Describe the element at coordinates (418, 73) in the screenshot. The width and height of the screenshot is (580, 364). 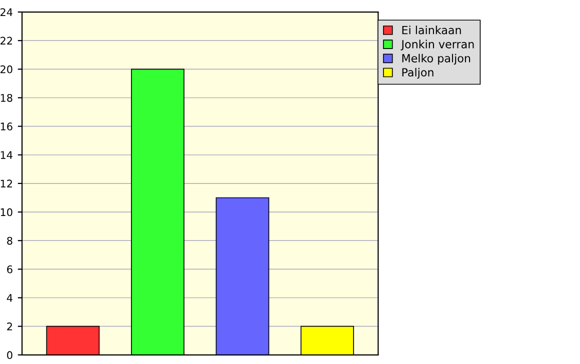
I see `legend-label: Paljon` at that location.